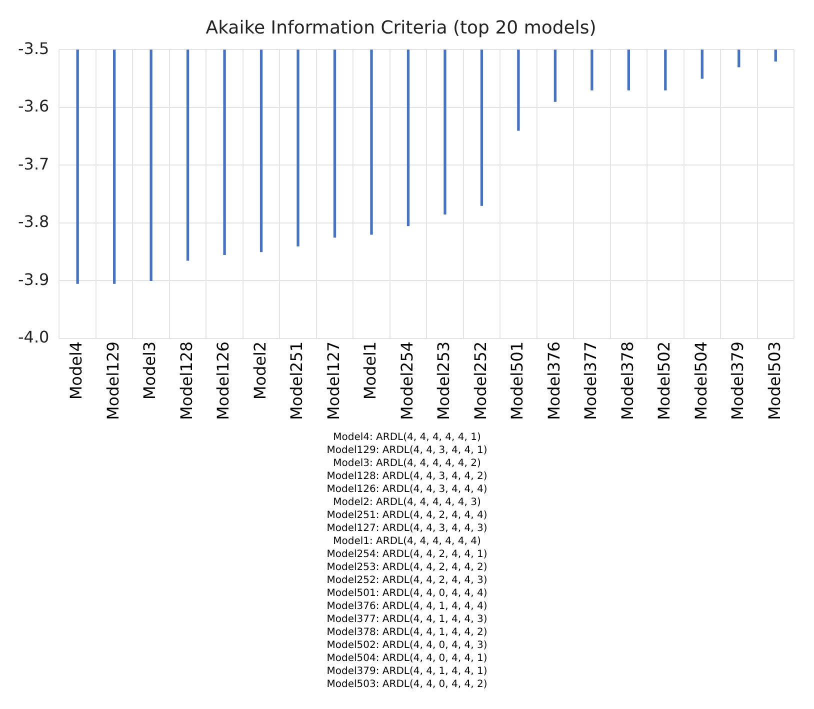  What do you see at coordinates (112, 380) in the screenshot?
I see `x-tick-label: Model129` at bounding box center [112, 380].